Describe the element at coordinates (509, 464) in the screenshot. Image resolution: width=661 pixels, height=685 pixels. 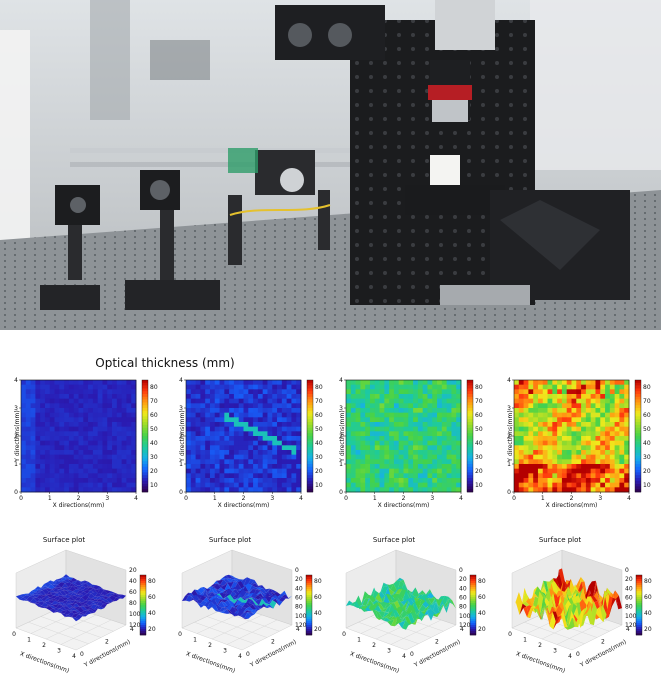
I see `y-tick-label: 1` at that location.